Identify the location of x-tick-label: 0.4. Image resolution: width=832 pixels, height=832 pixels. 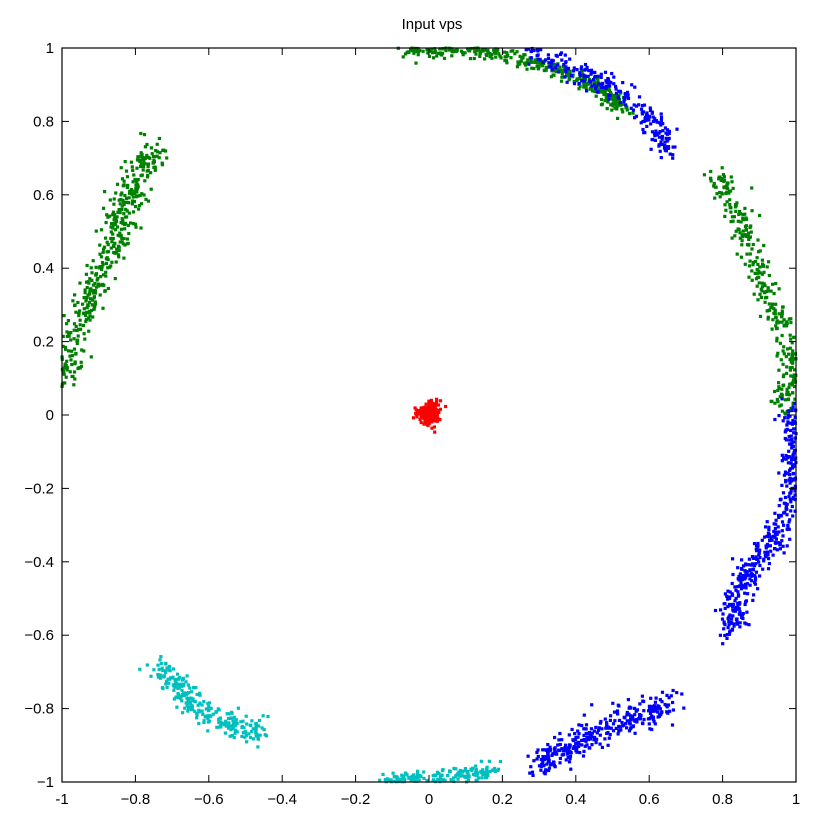
(575, 799).